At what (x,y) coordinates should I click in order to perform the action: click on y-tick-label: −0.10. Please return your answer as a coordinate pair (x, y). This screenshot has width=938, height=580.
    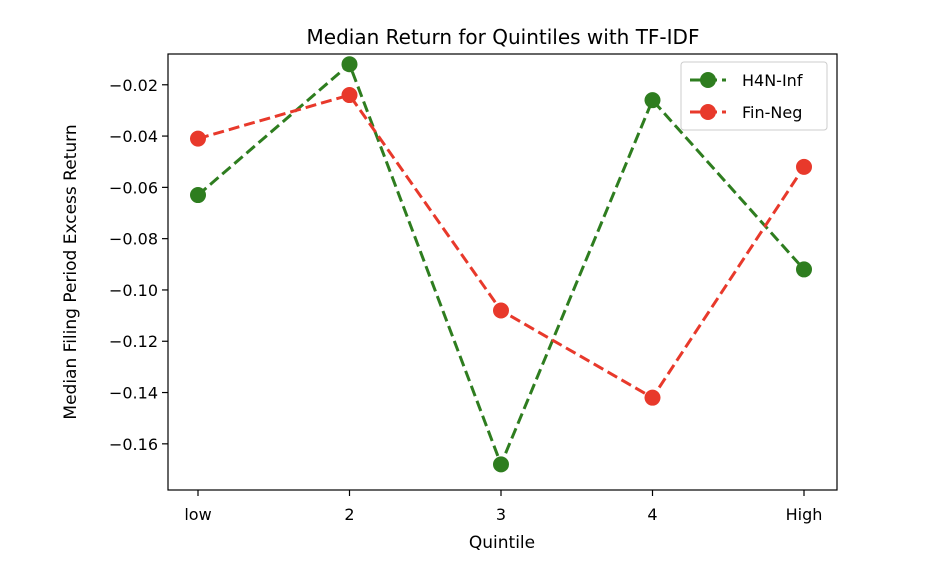
    Looking at the image, I should click on (133, 290).